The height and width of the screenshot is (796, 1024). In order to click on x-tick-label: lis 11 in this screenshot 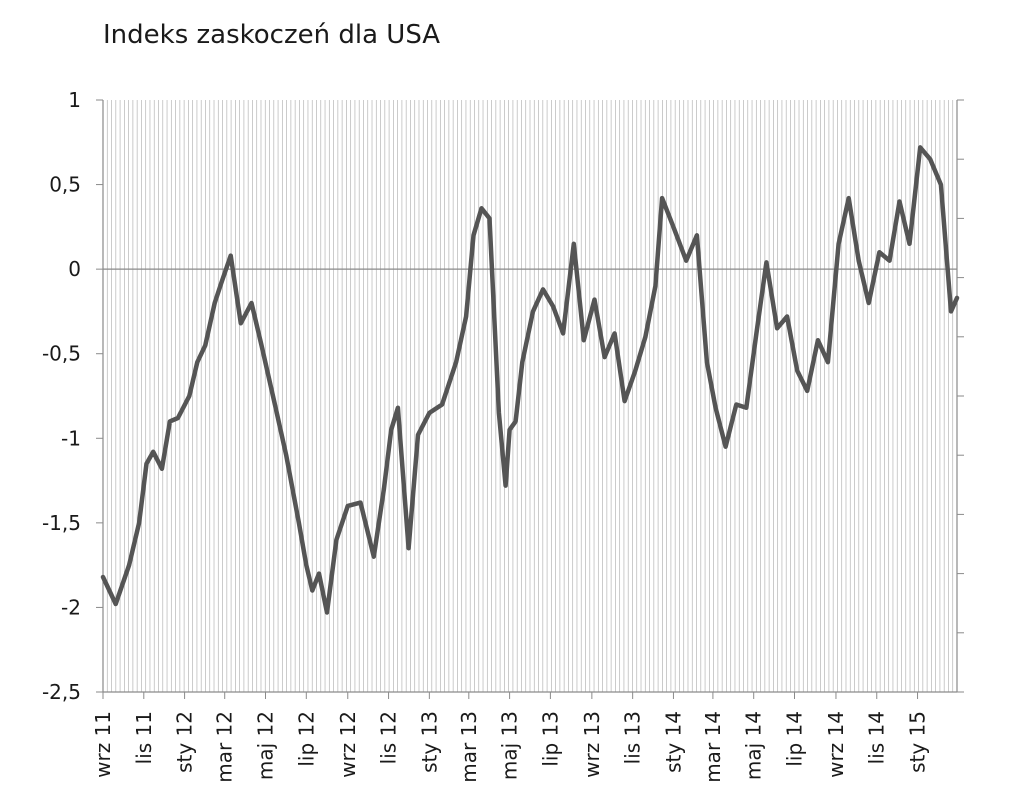, I will do `click(144, 737)`.